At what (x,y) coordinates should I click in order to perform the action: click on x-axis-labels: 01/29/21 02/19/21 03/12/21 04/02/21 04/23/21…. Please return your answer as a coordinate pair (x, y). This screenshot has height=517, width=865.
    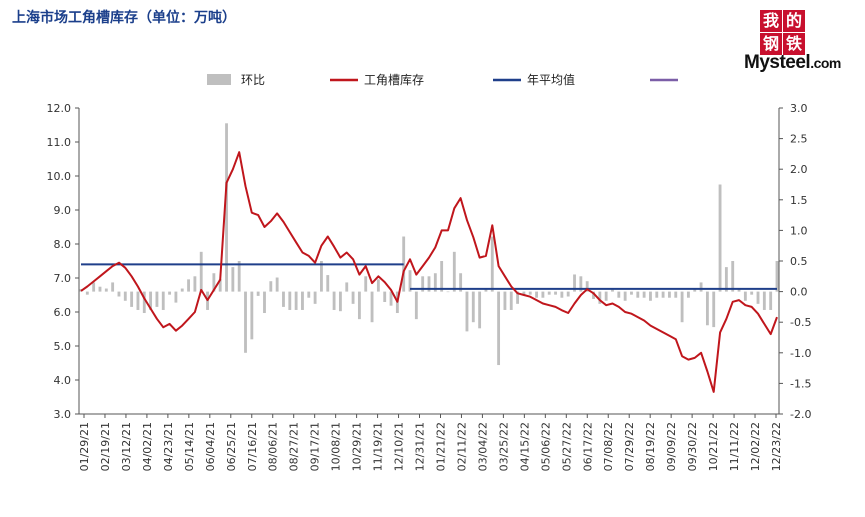
    Looking at the image, I should click on (430, 446).